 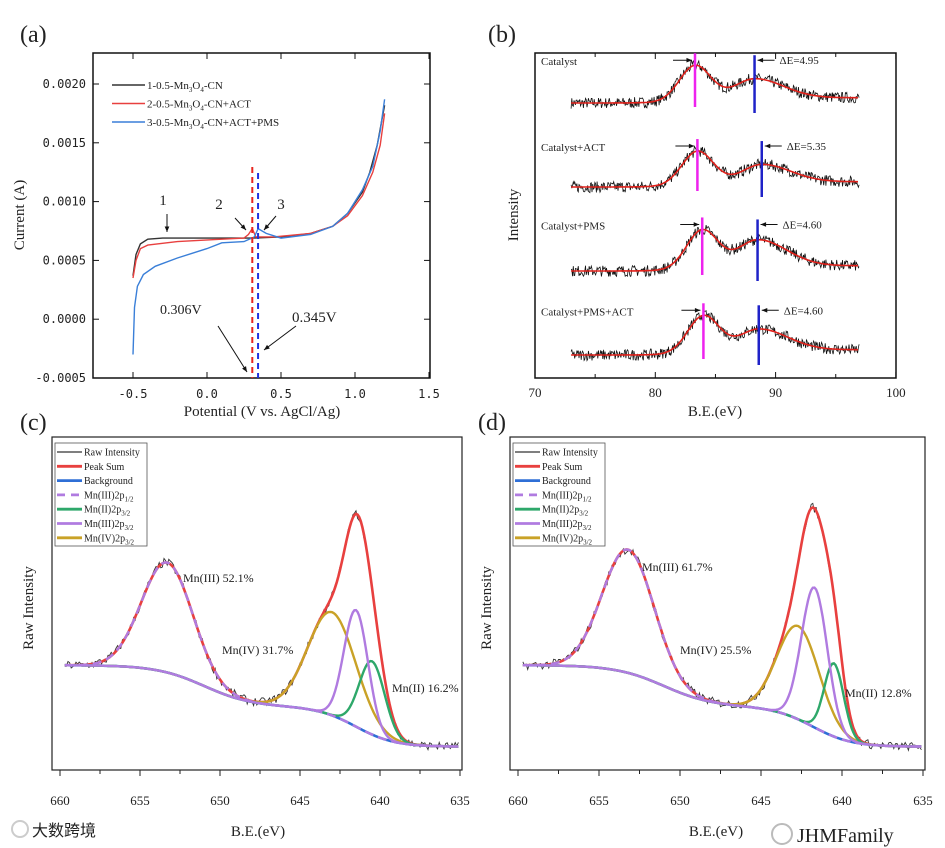 I want to click on delta-e-label: ΔE=4.60, so click(x=804, y=311).